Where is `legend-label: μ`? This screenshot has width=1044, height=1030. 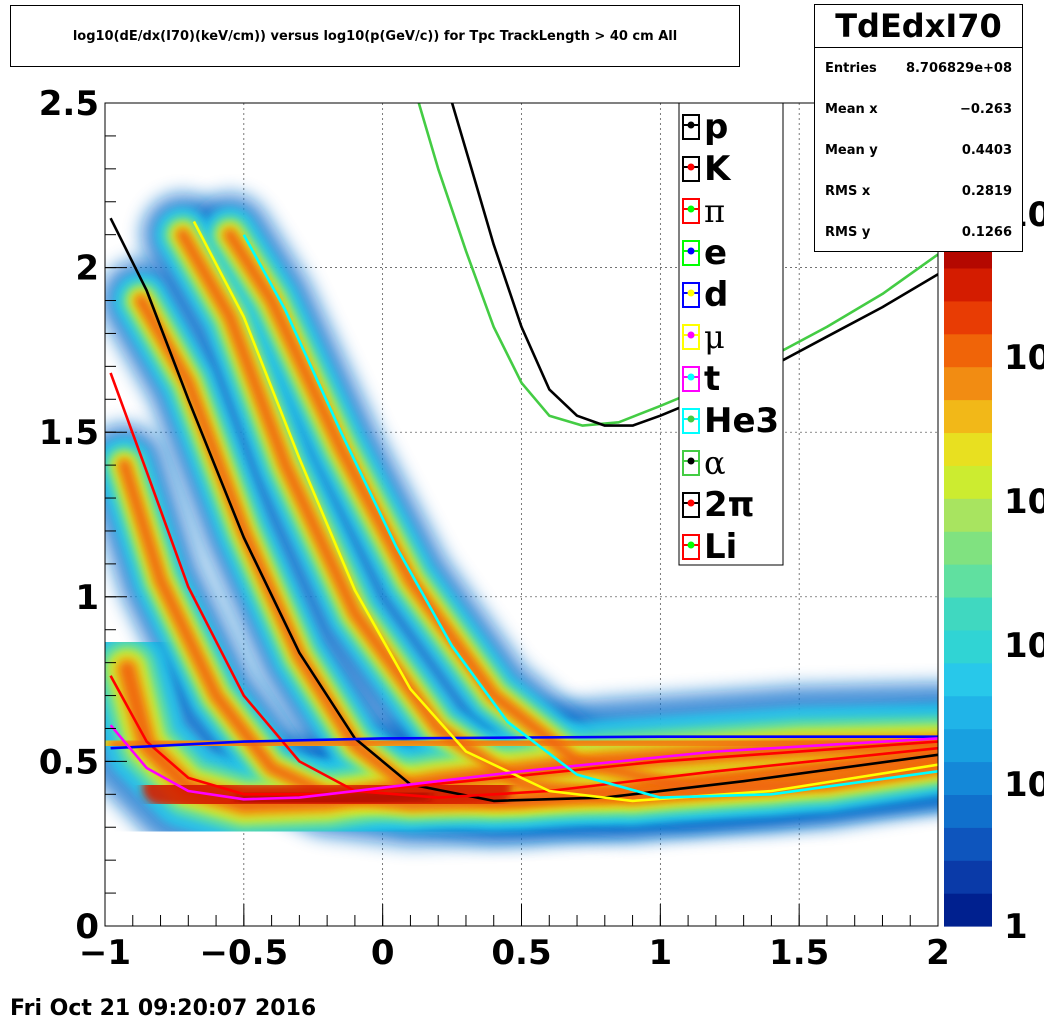 legend-label: μ is located at coordinates (714, 337).